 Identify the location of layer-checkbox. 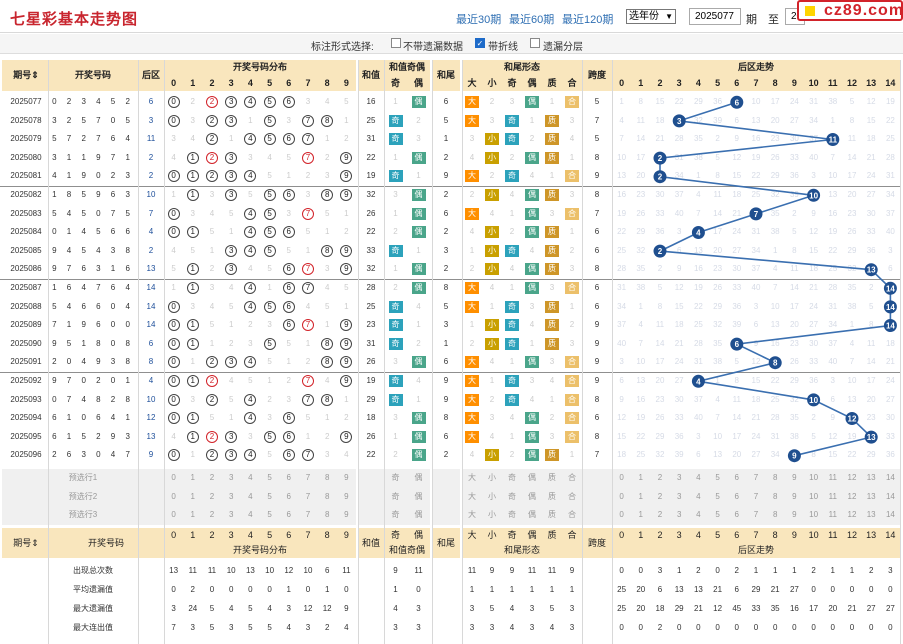
(535, 43).